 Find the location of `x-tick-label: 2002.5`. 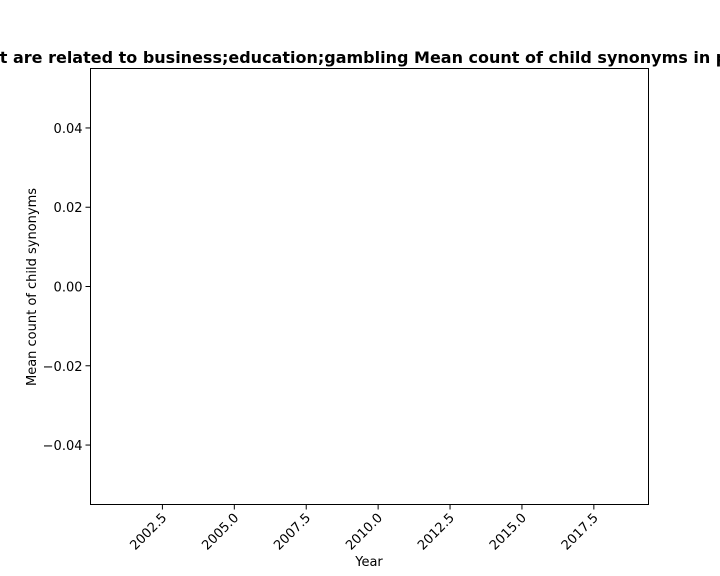

x-tick-label: 2002.5 is located at coordinates (148, 532).